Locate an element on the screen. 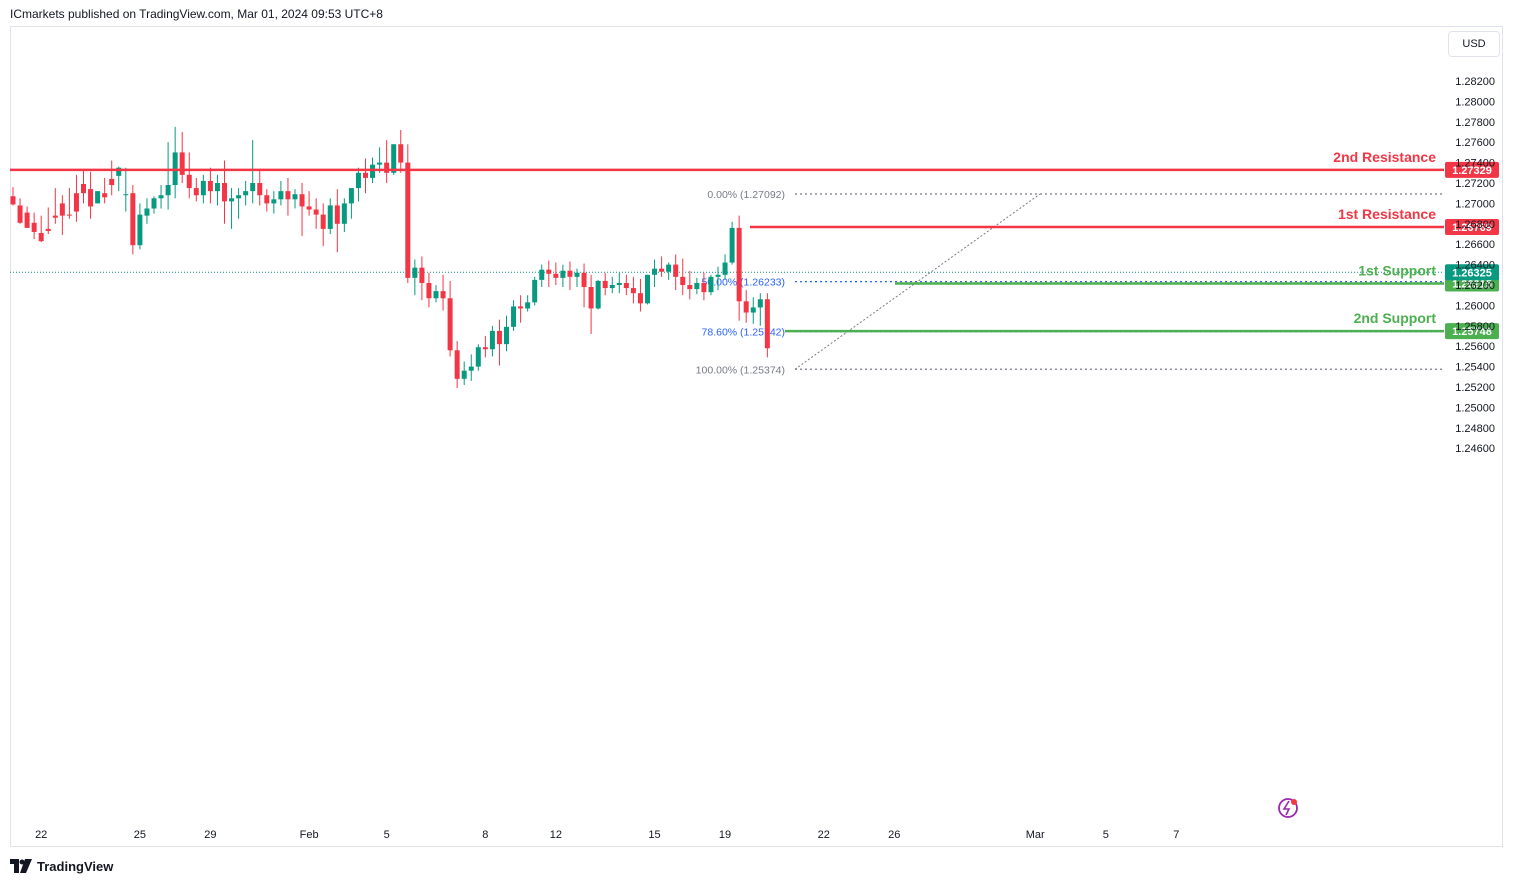 Image resolution: width=1514 pixels, height=883 pixels. y-tick-label: 1.25000 is located at coordinates (1475, 408).